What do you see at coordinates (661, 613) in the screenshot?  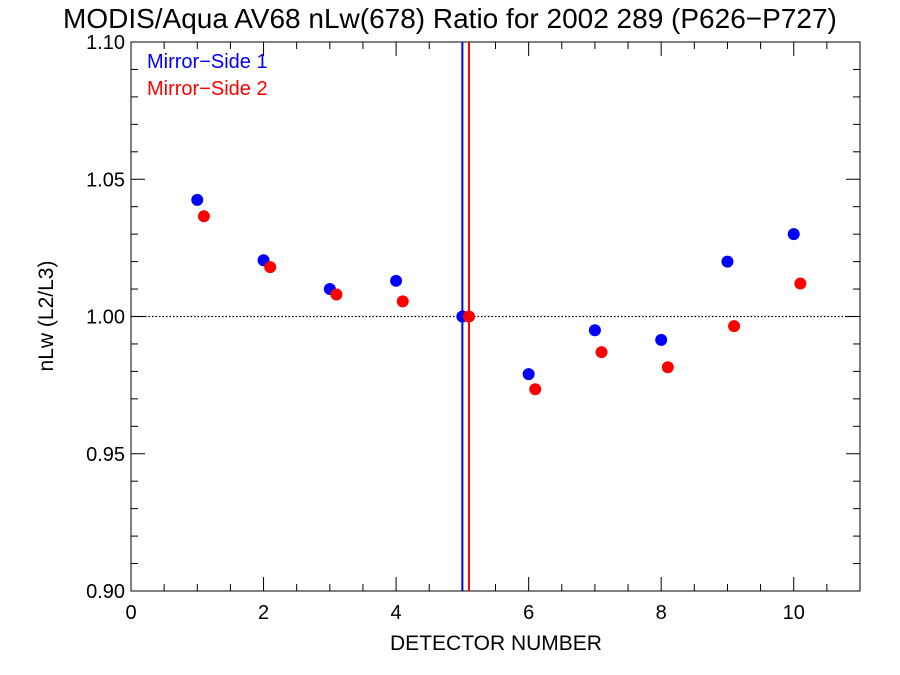 I see `x-tick-label: 8` at bounding box center [661, 613].